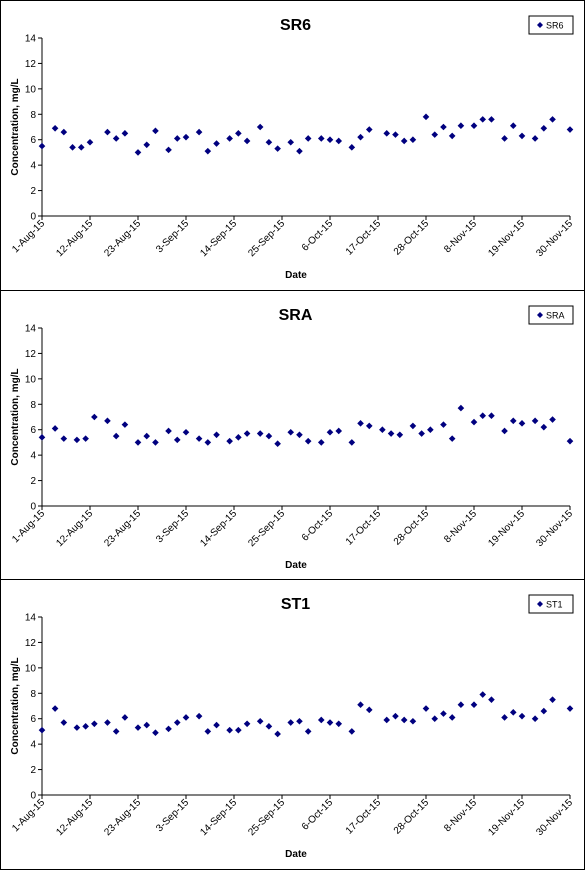 The image size is (585, 870). What do you see at coordinates (306, 425) in the screenshot?
I see `series-sra` at bounding box center [306, 425].